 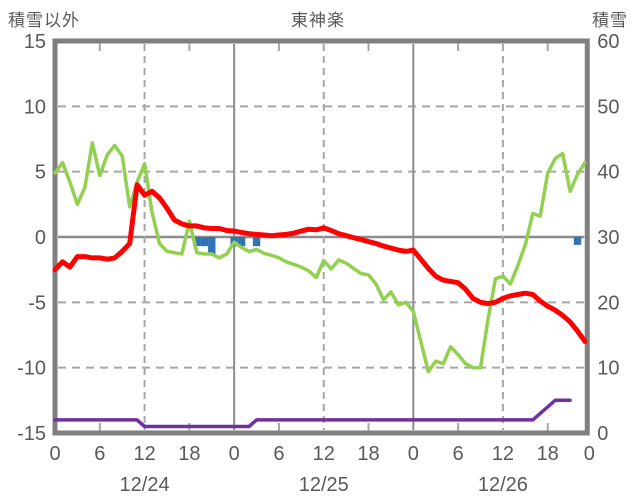 What do you see at coordinates (35, 107) in the screenshot?
I see `left-axis-tick-label: 10` at bounding box center [35, 107].